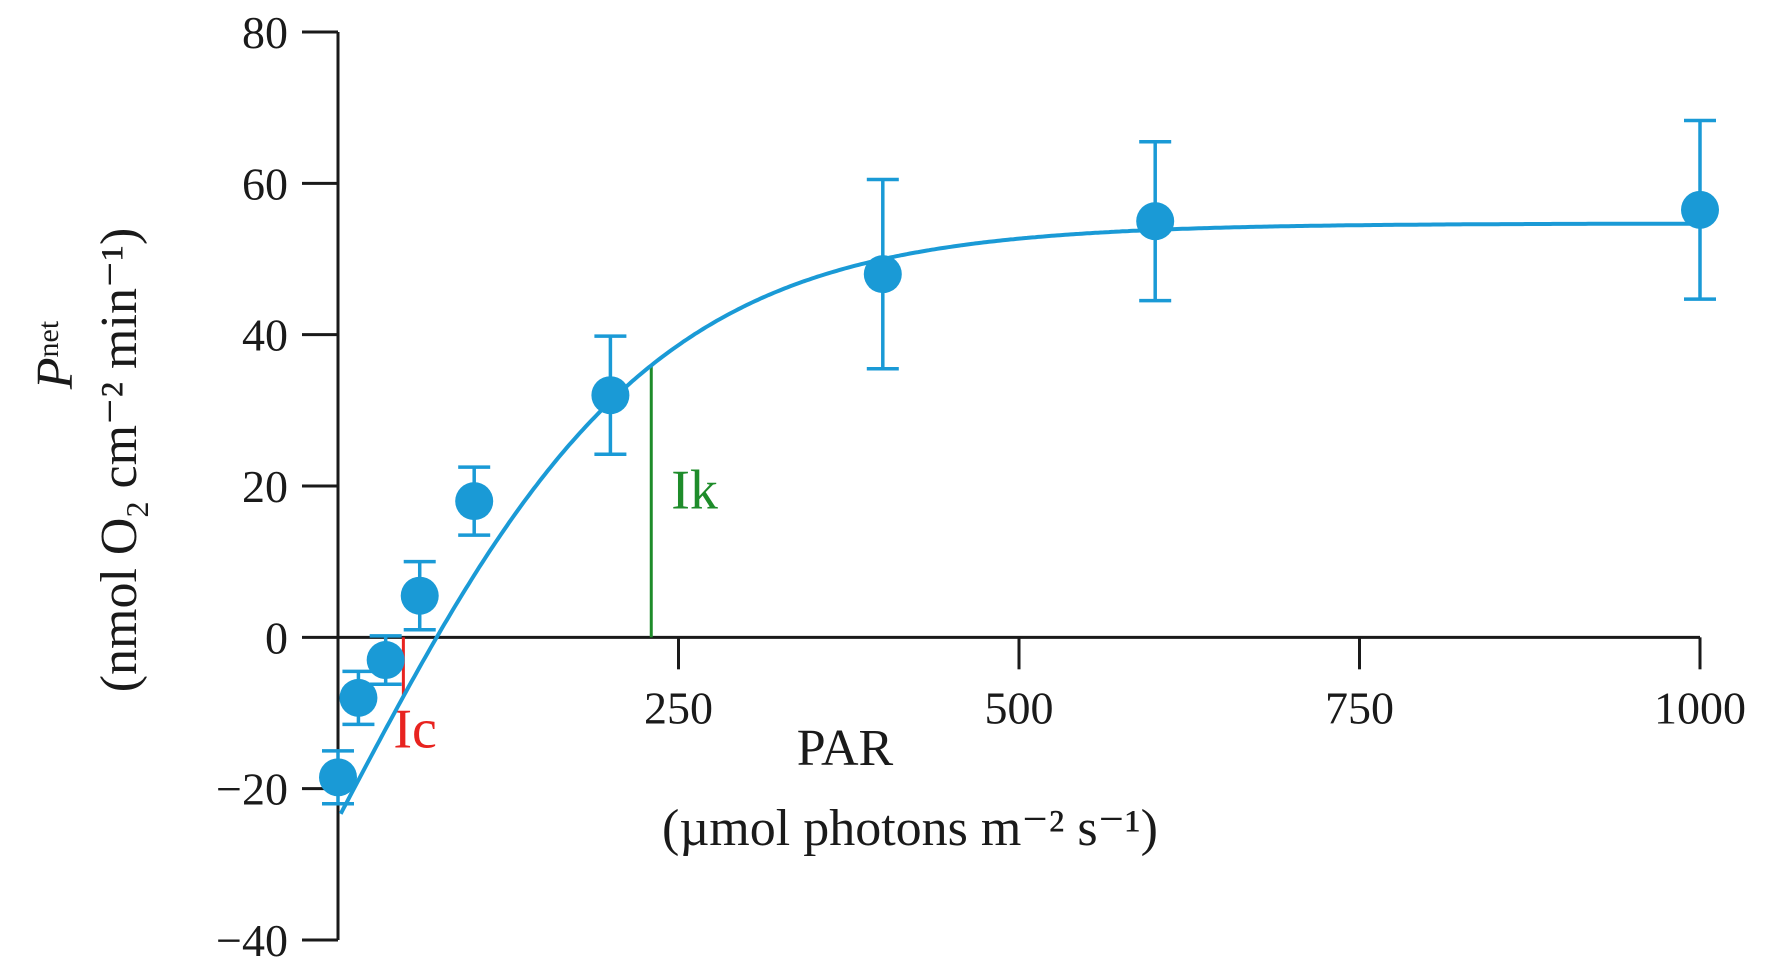  What do you see at coordinates (276, 637) in the screenshot?
I see `y-tick-label: 0` at bounding box center [276, 637].